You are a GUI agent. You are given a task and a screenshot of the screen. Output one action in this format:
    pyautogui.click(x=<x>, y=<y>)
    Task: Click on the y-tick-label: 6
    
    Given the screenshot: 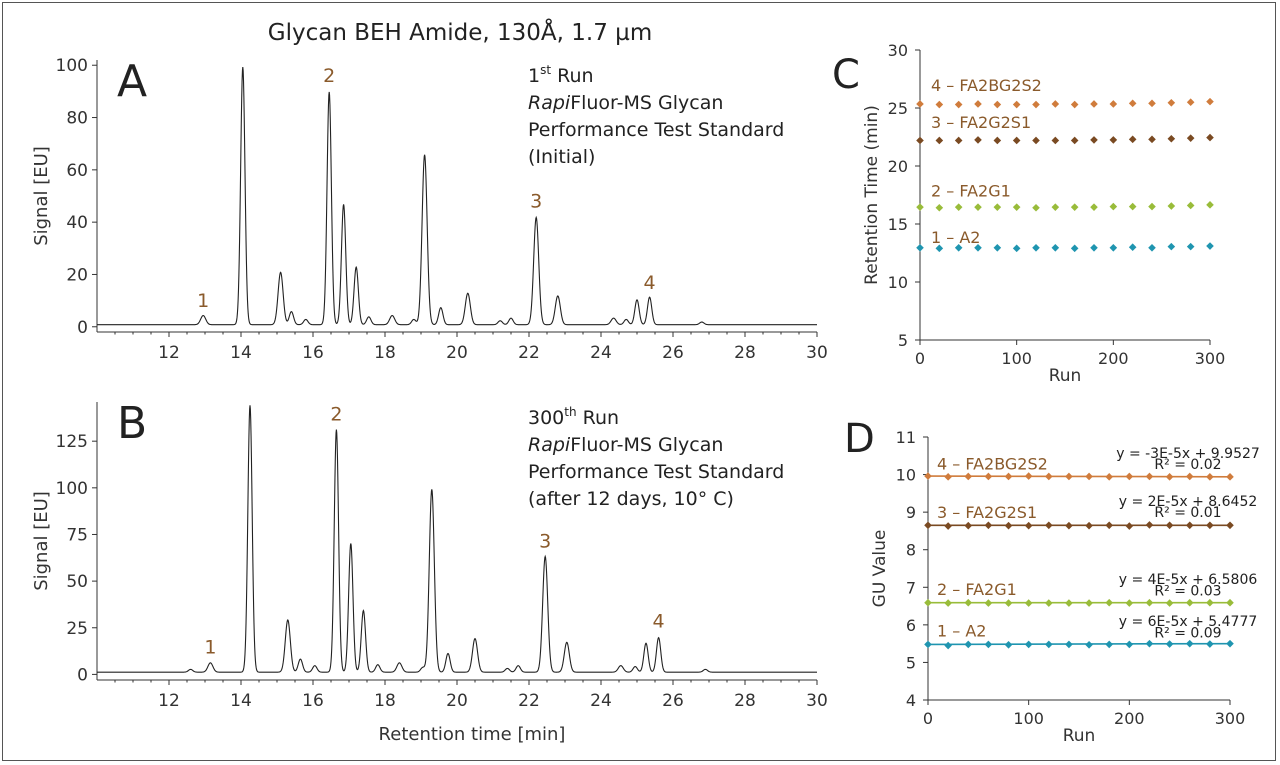 What is the action you would take?
    pyautogui.click(x=911, y=625)
    